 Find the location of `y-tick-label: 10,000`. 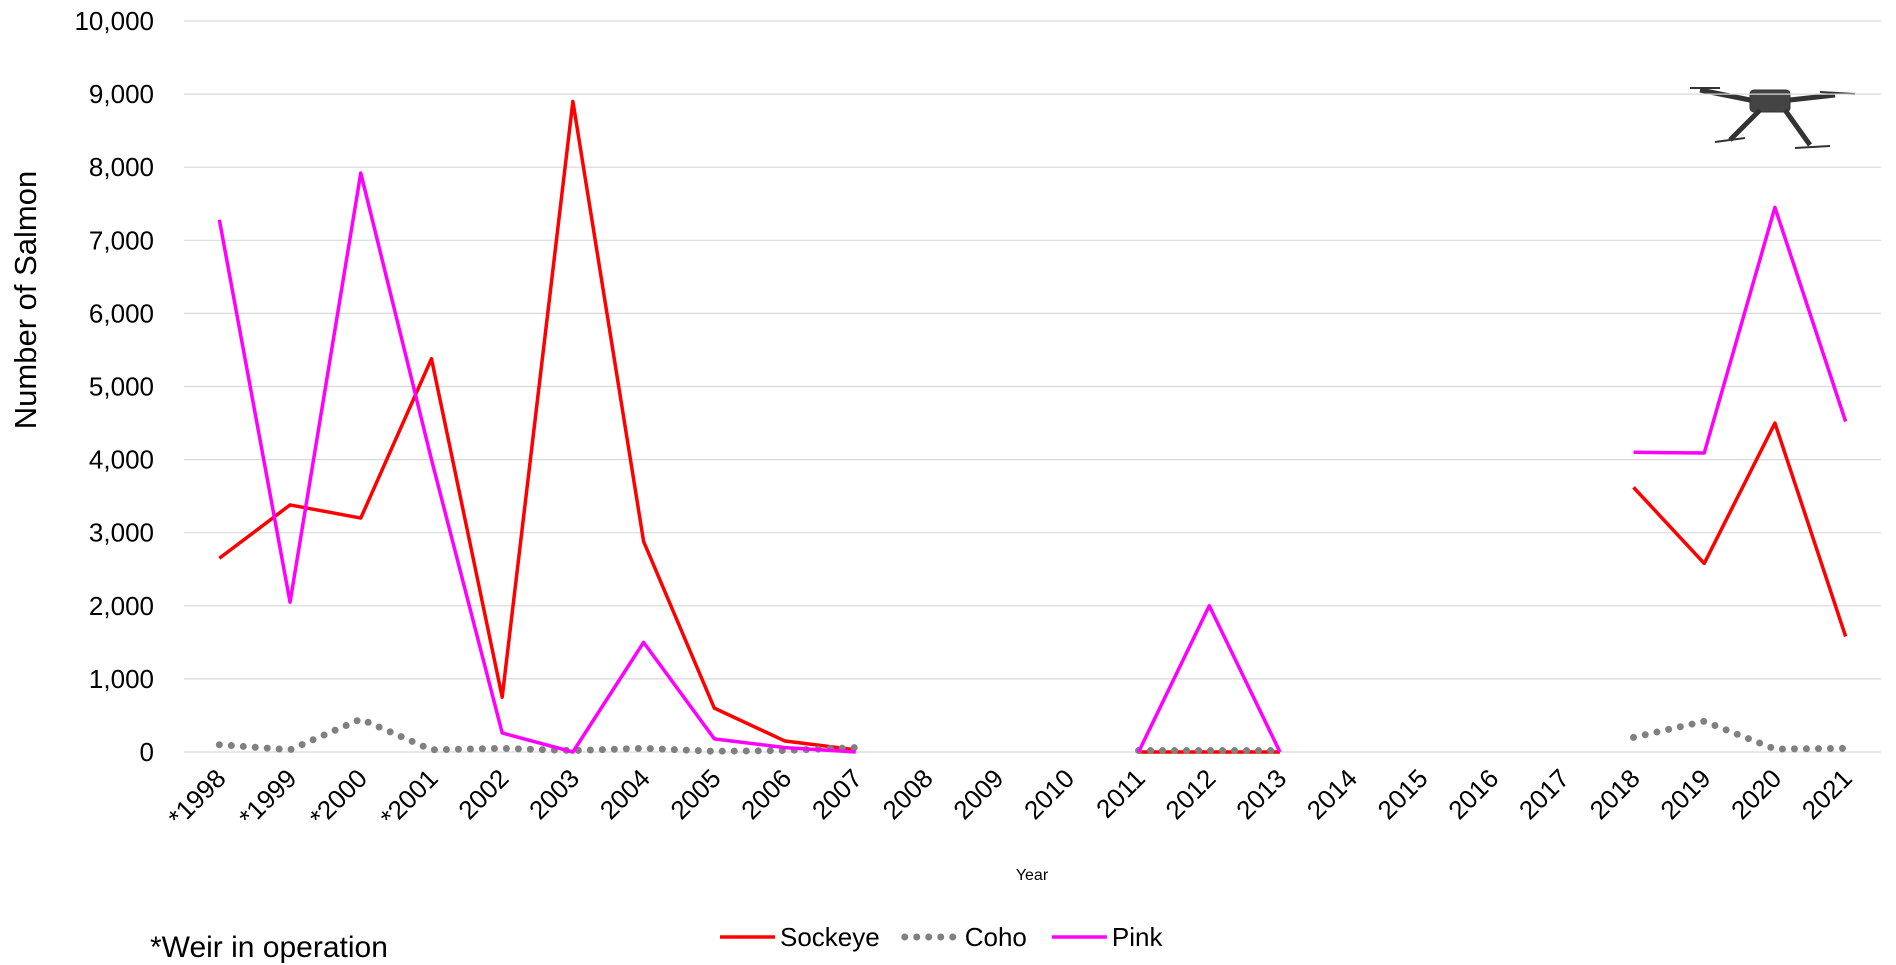

y-tick-label: 10,000 is located at coordinates (114, 21).